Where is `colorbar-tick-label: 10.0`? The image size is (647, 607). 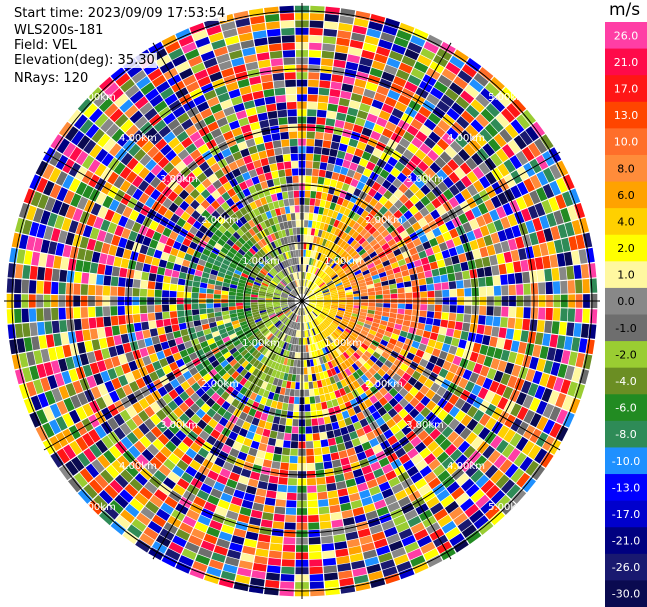
colorbar-tick-label: 10.0 is located at coordinates (626, 142).